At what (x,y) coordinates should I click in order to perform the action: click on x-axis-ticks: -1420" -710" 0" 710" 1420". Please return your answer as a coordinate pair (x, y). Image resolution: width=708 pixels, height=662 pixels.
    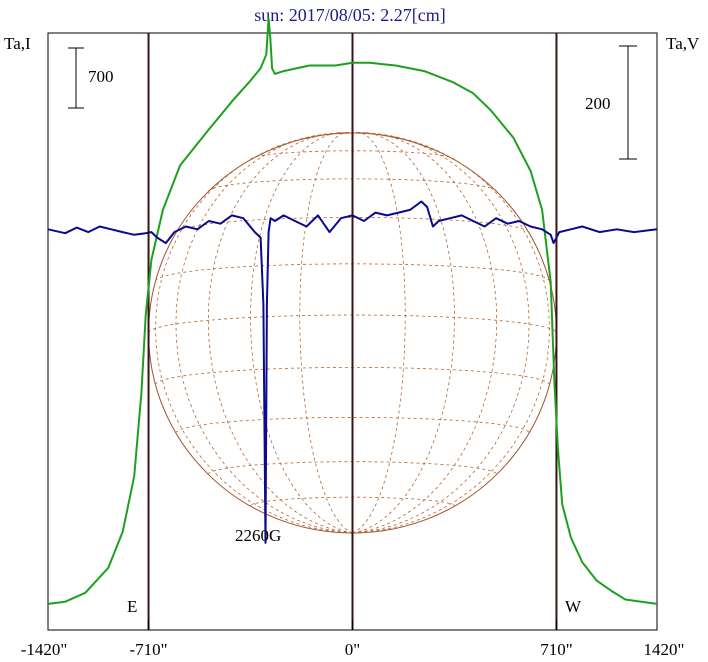
    Looking at the image, I should click on (353, 639).